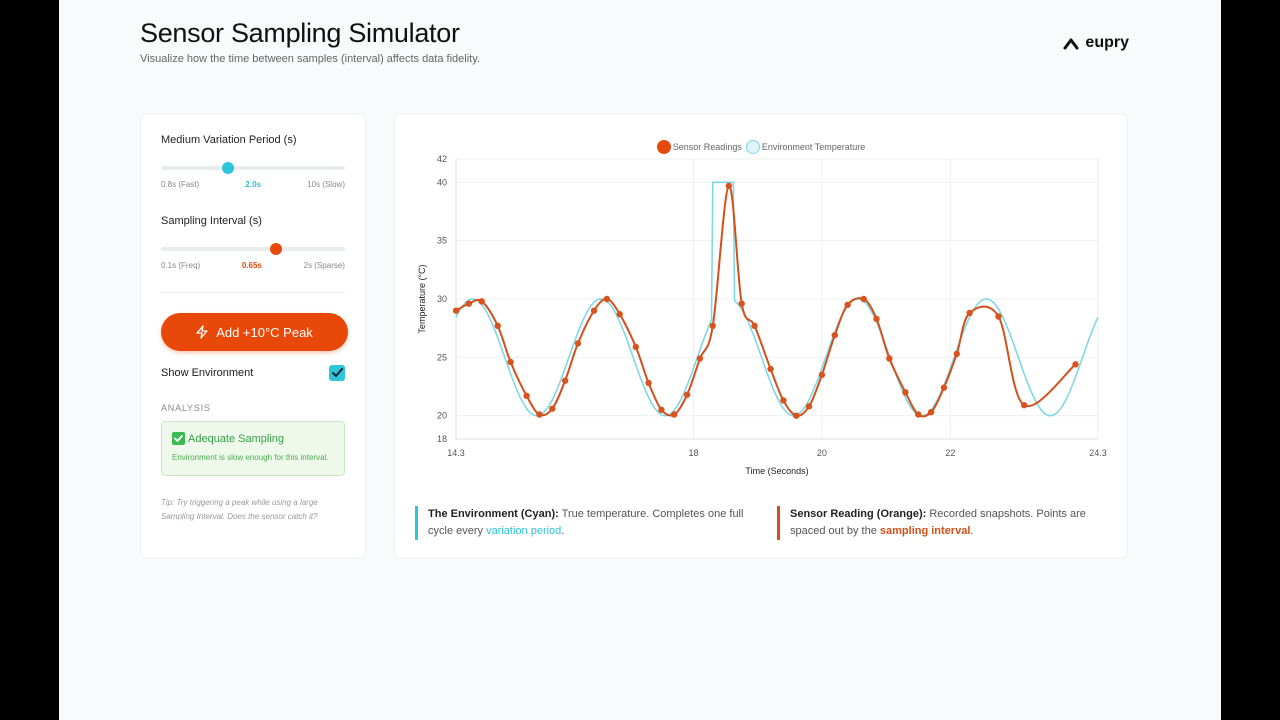 Image resolution: width=1280 pixels, height=720 pixels. What do you see at coordinates (694, 453) in the screenshot?
I see `x-tick-label: 18` at bounding box center [694, 453].